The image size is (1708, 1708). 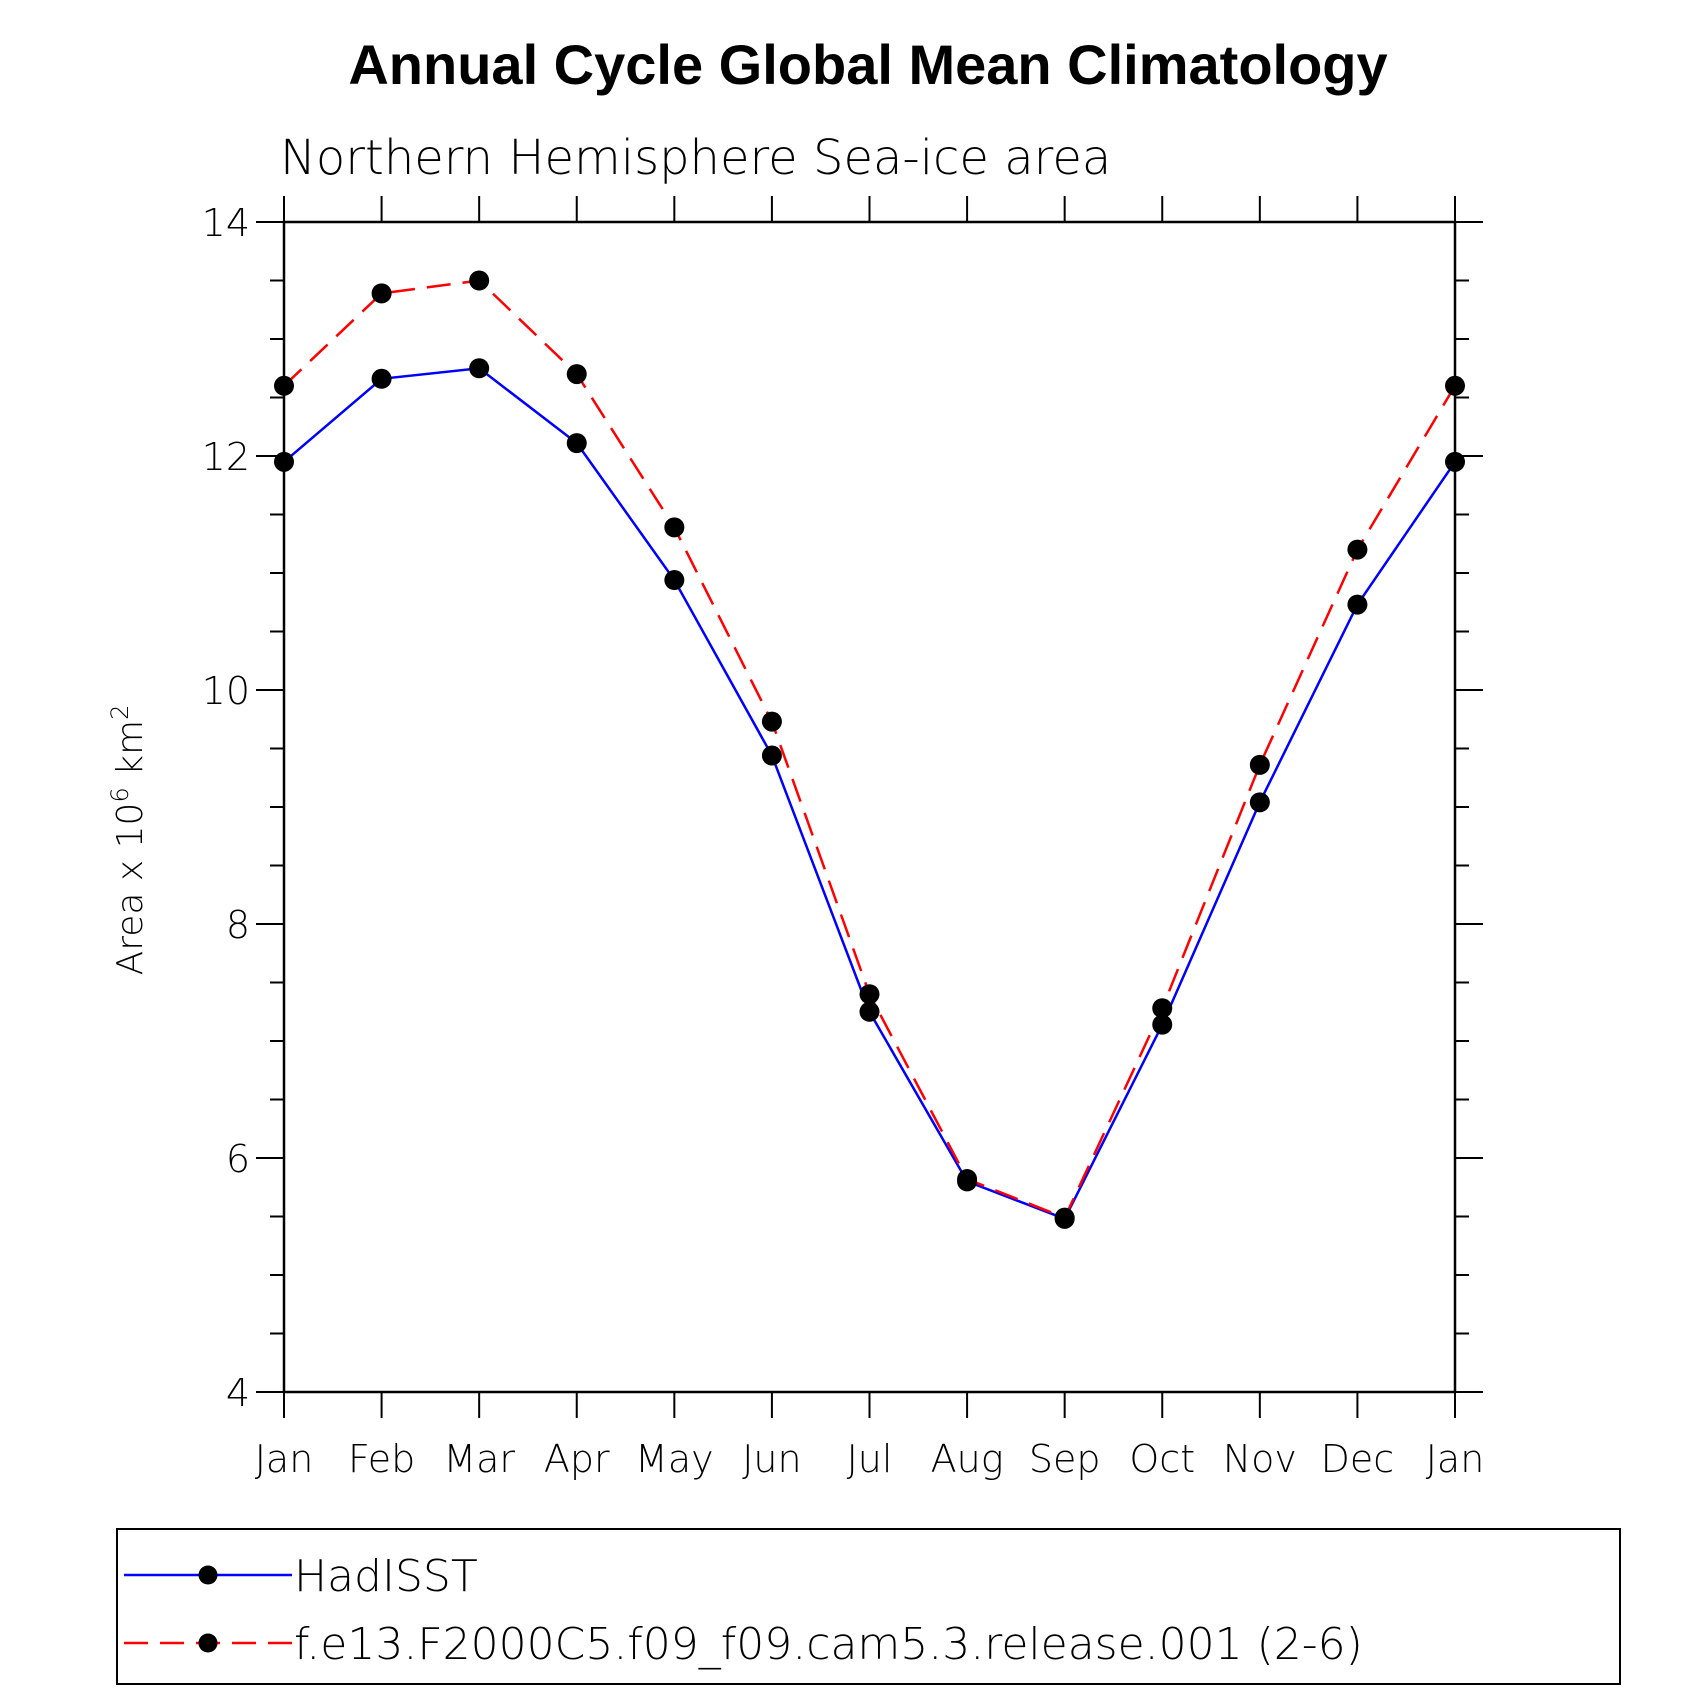 I want to click on y-tick-label: 6, so click(x=238, y=1159).